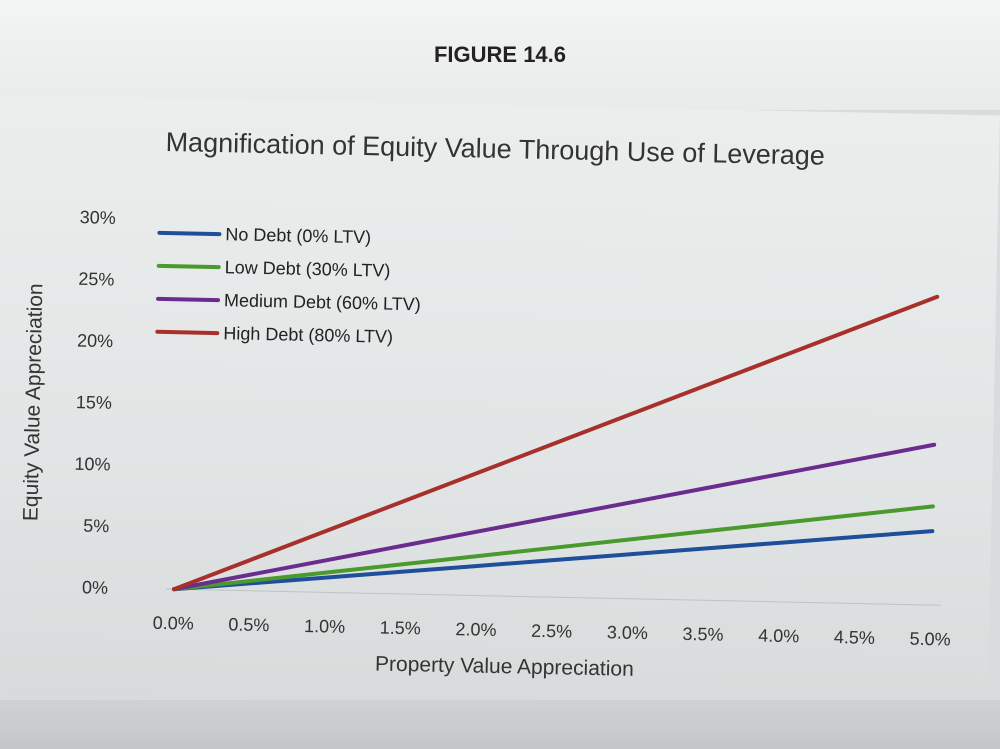 Image resolution: width=1000 pixels, height=749 pixels. What do you see at coordinates (97, 217) in the screenshot?
I see `y-tick-label: 30%` at bounding box center [97, 217].